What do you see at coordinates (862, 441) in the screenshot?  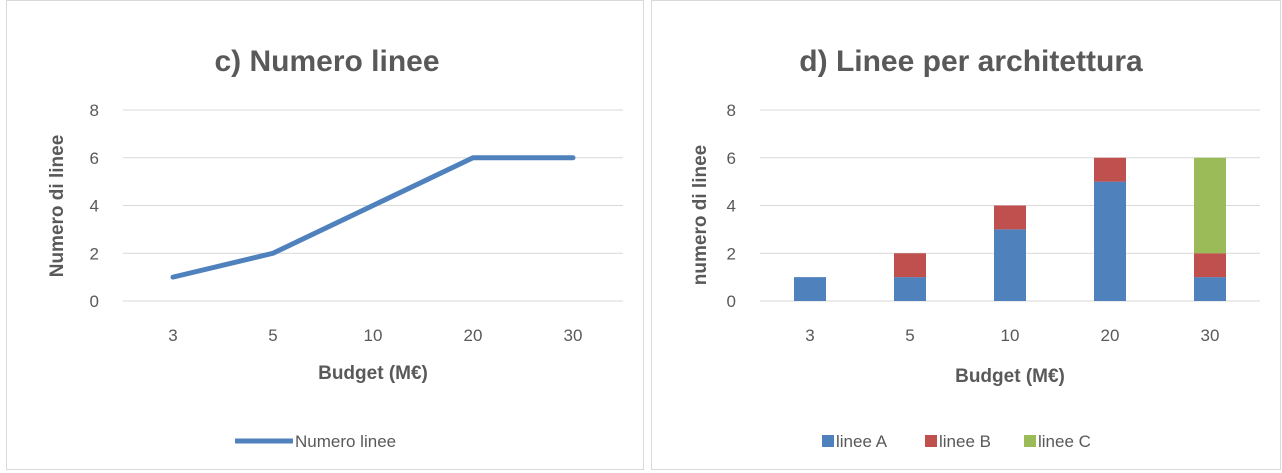 I see `legend-label: linee A` at bounding box center [862, 441].